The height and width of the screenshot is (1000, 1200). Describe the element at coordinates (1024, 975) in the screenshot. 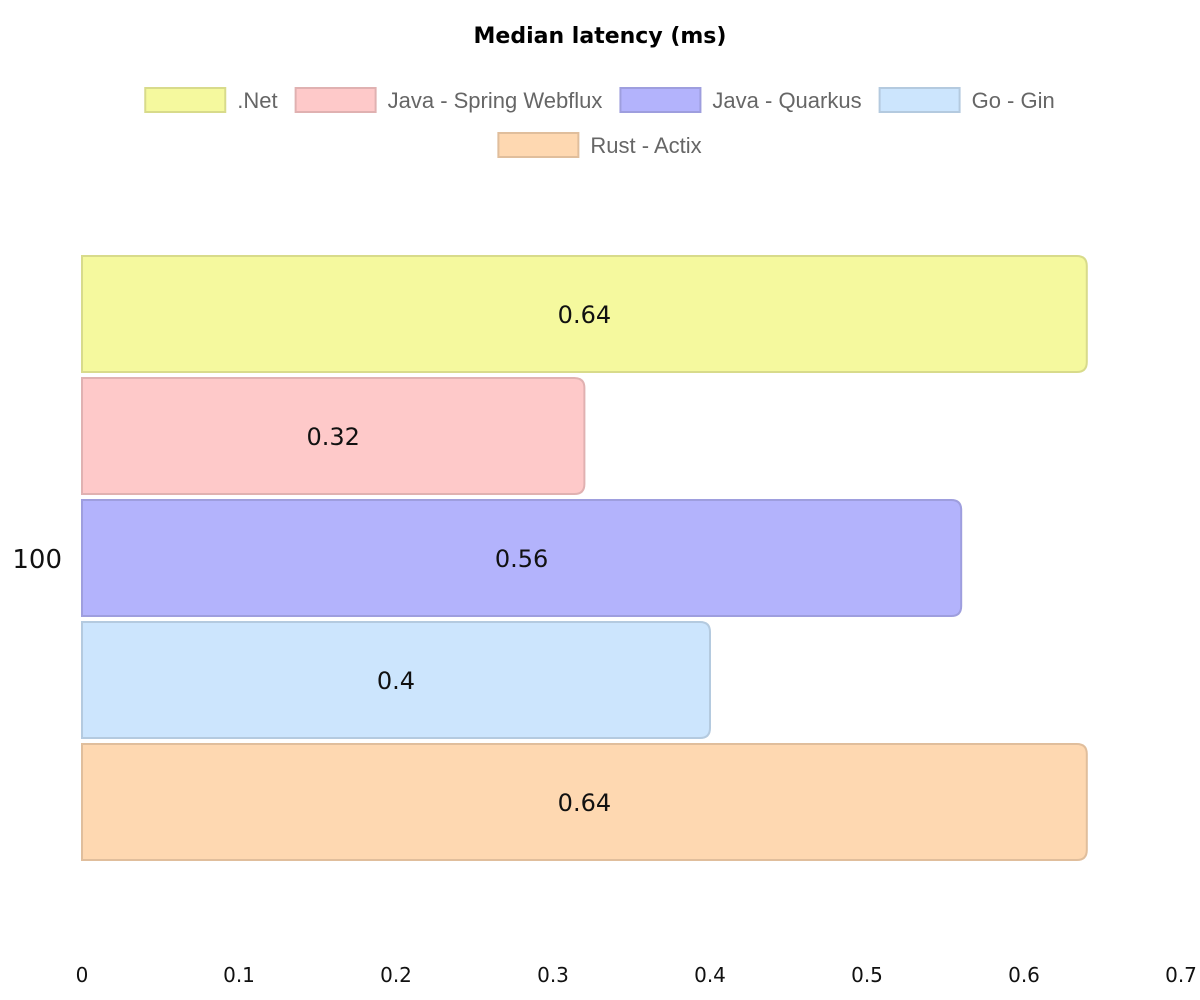

I see `x-tick-label: 0.6` at that location.